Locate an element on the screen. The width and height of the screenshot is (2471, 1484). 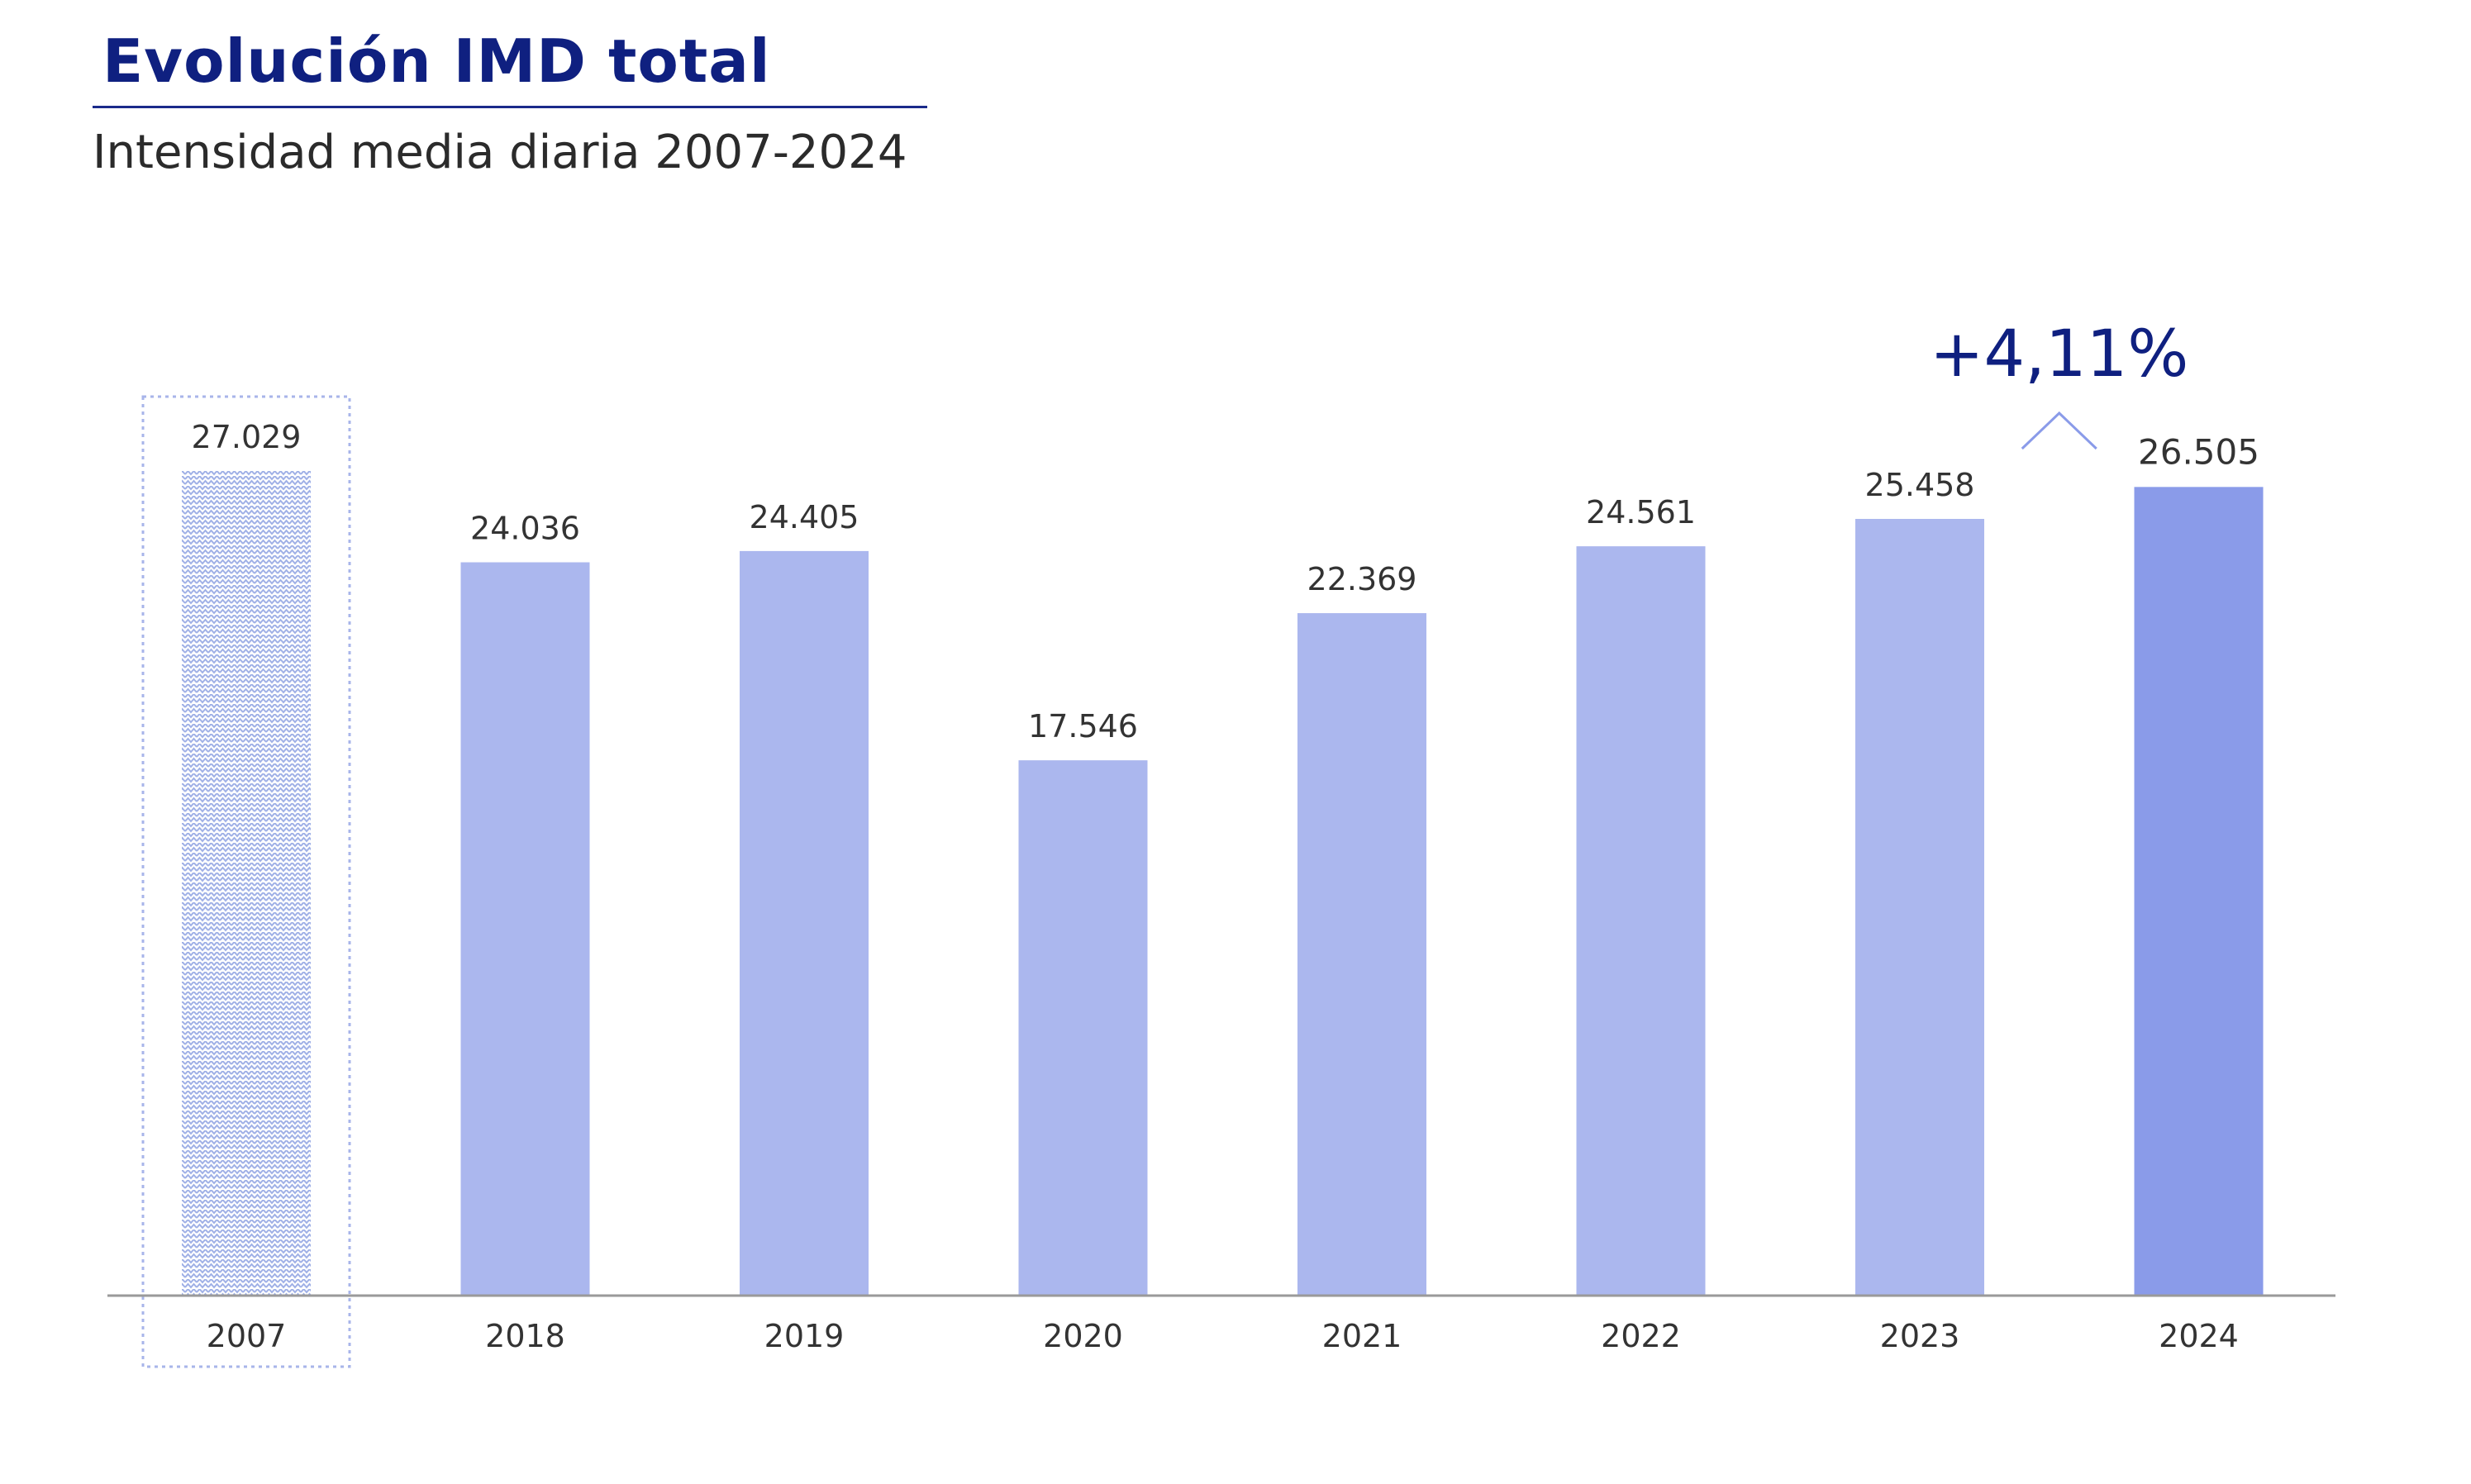
chart-subtitle: Intensidad media diaria 2007-2024 is located at coordinates (500, 152).